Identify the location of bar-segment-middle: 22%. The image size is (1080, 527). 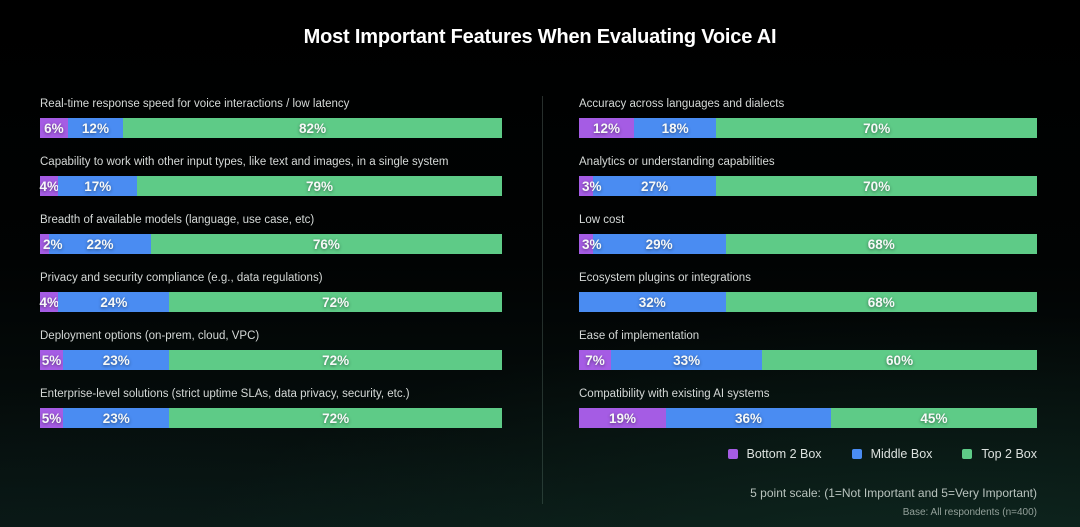
(100, 244).